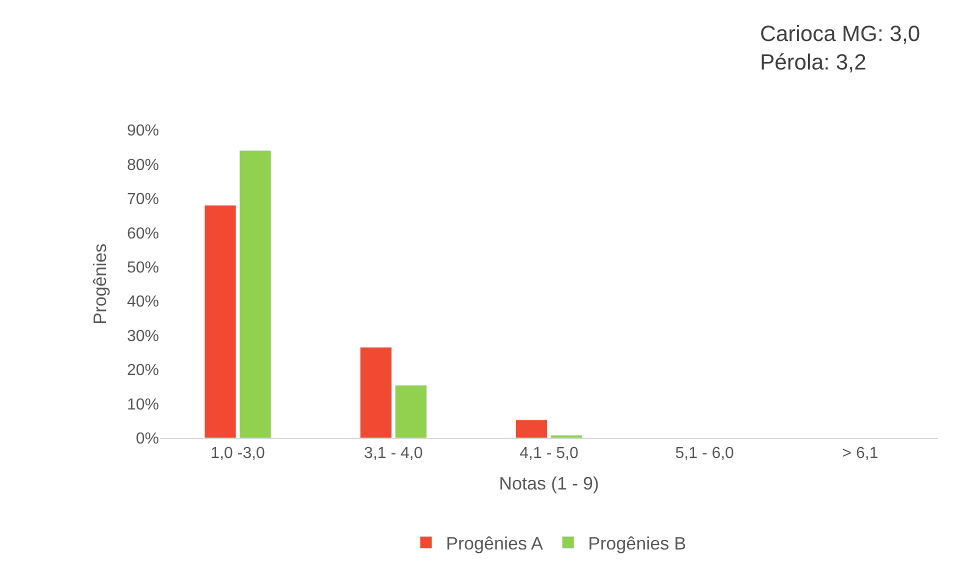 The width and height of the screenshot is (958, 578). I want to click on y-tick-label: 10%, so click(142, 405).